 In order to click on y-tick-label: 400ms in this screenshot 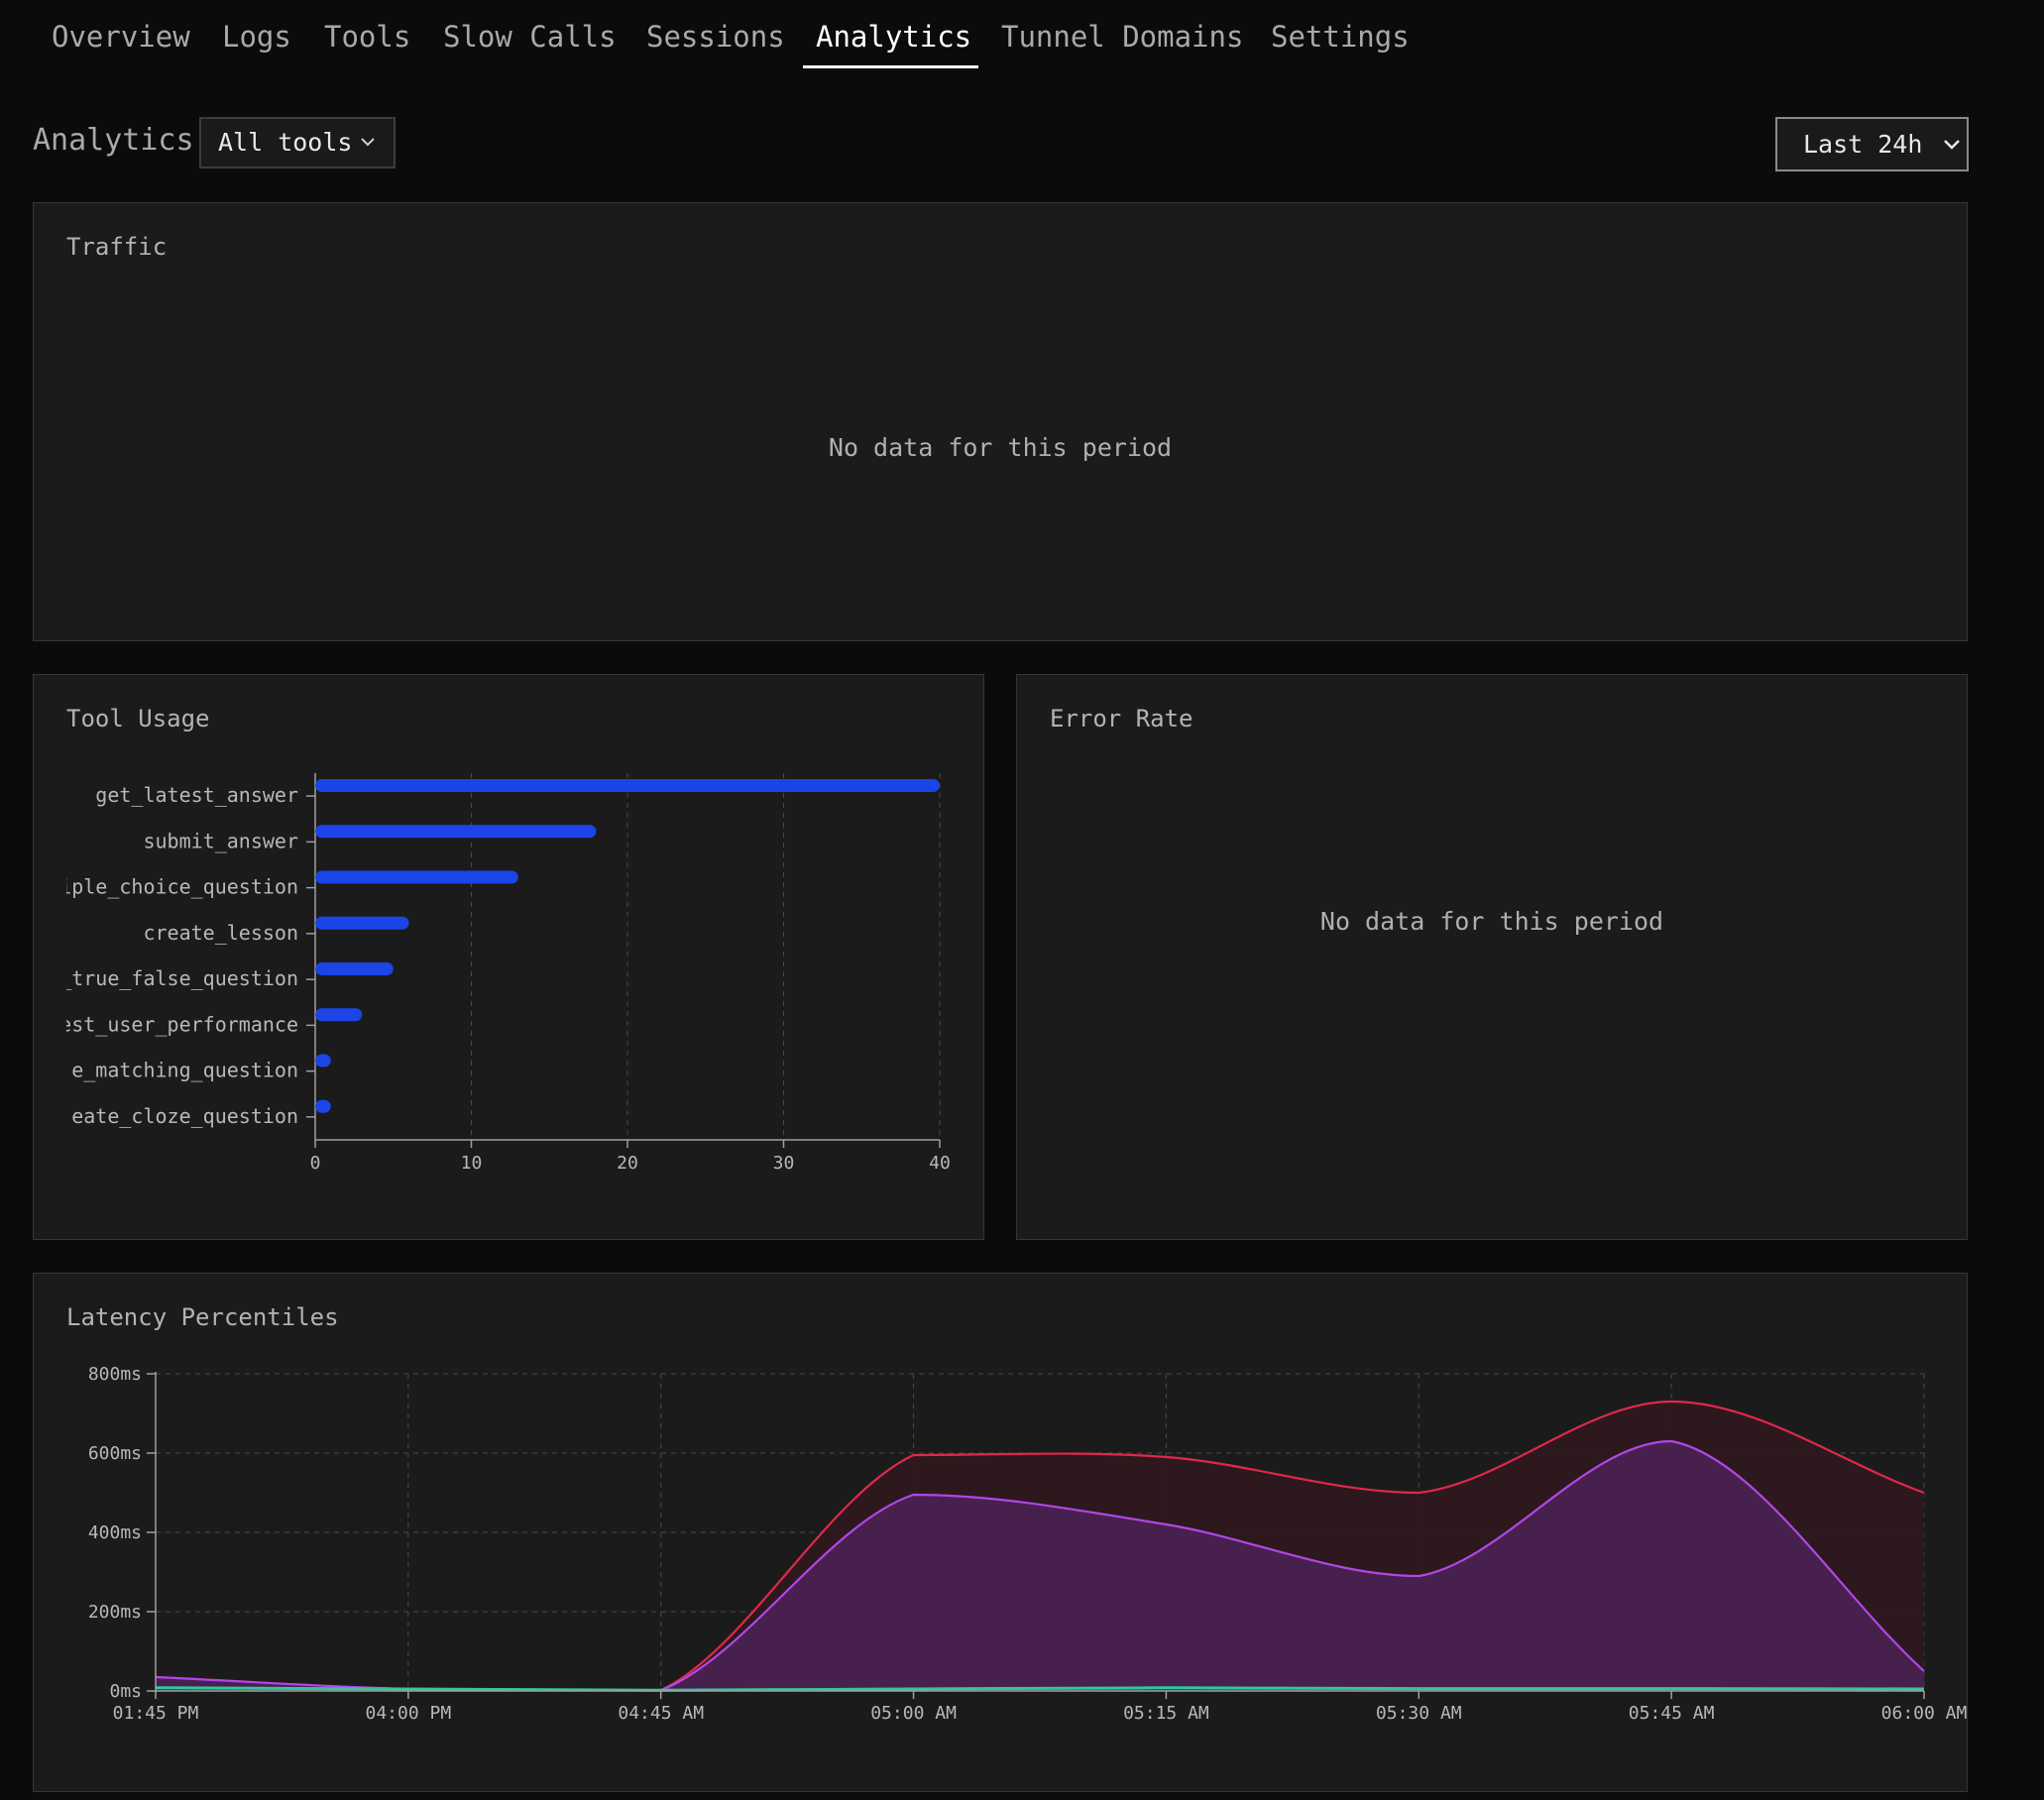, I will do `click(115, 1532)`.